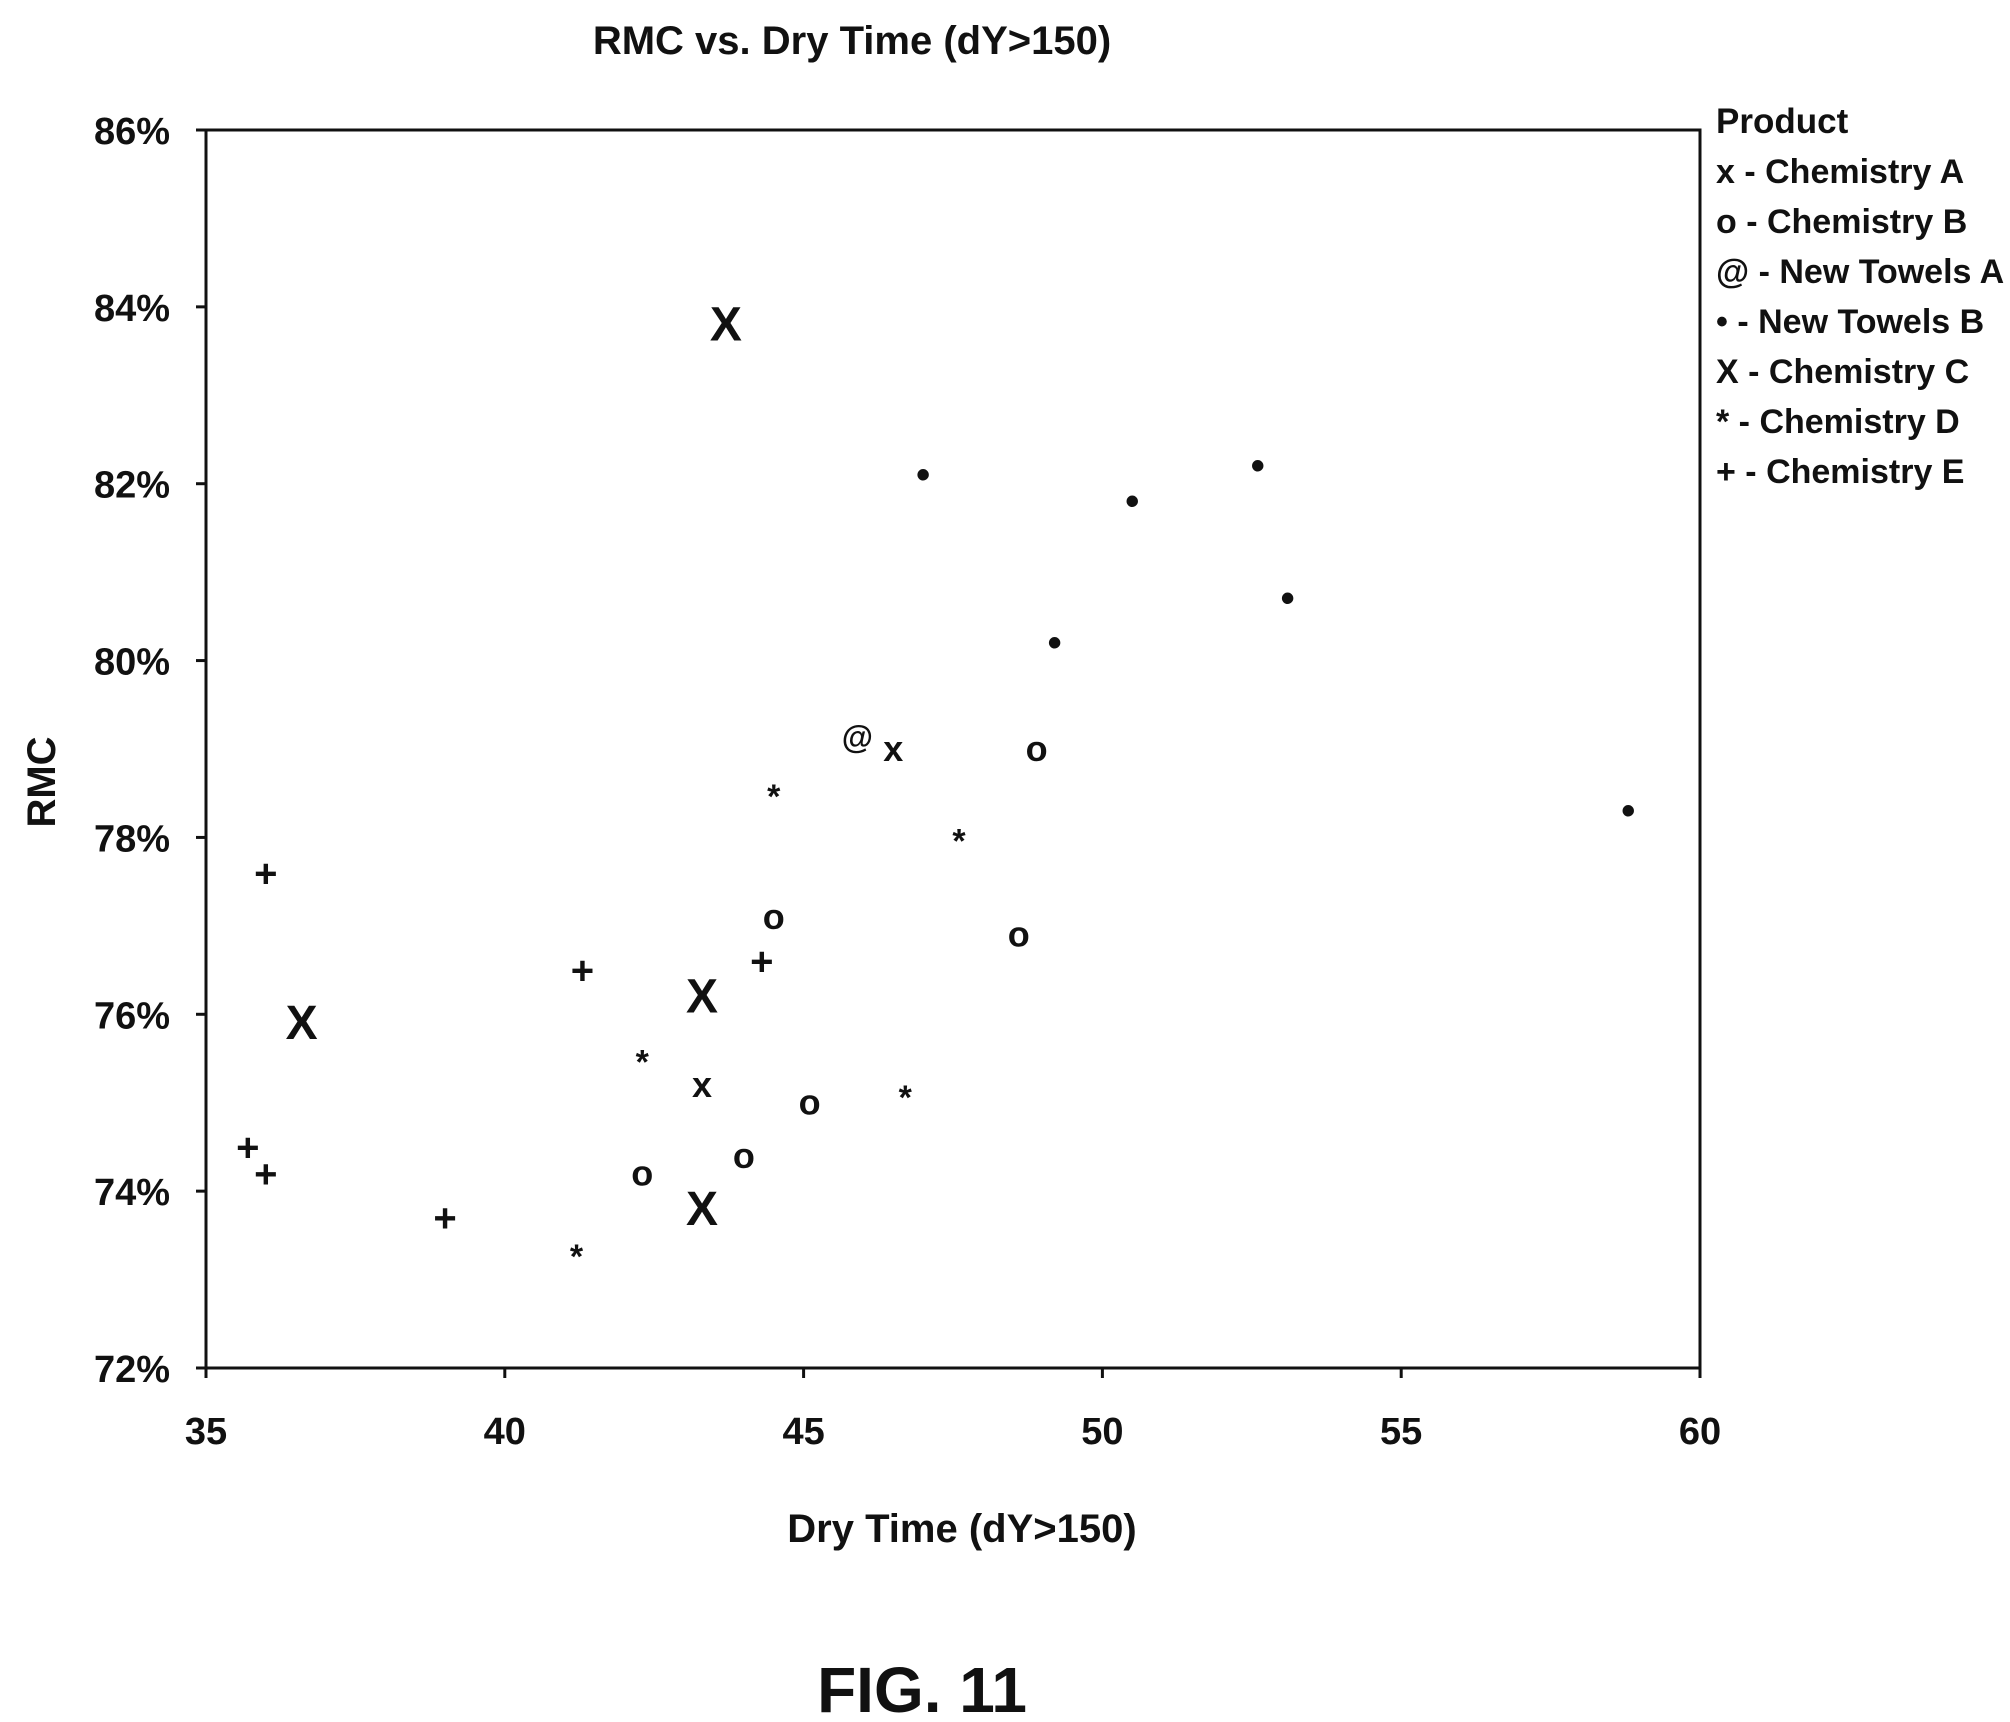  Describe the element at coordinates (1102, 1432) in the screenshot. I see `x-tick-label: 50` at that location.